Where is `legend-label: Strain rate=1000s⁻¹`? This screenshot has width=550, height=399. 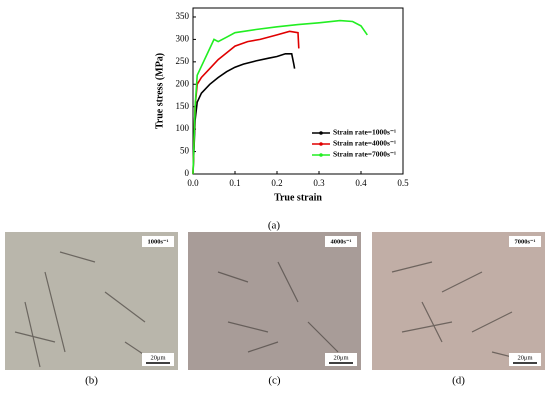 legend-label: Strain rate=1000s⁻¹ is located at coordinates (364, 132).